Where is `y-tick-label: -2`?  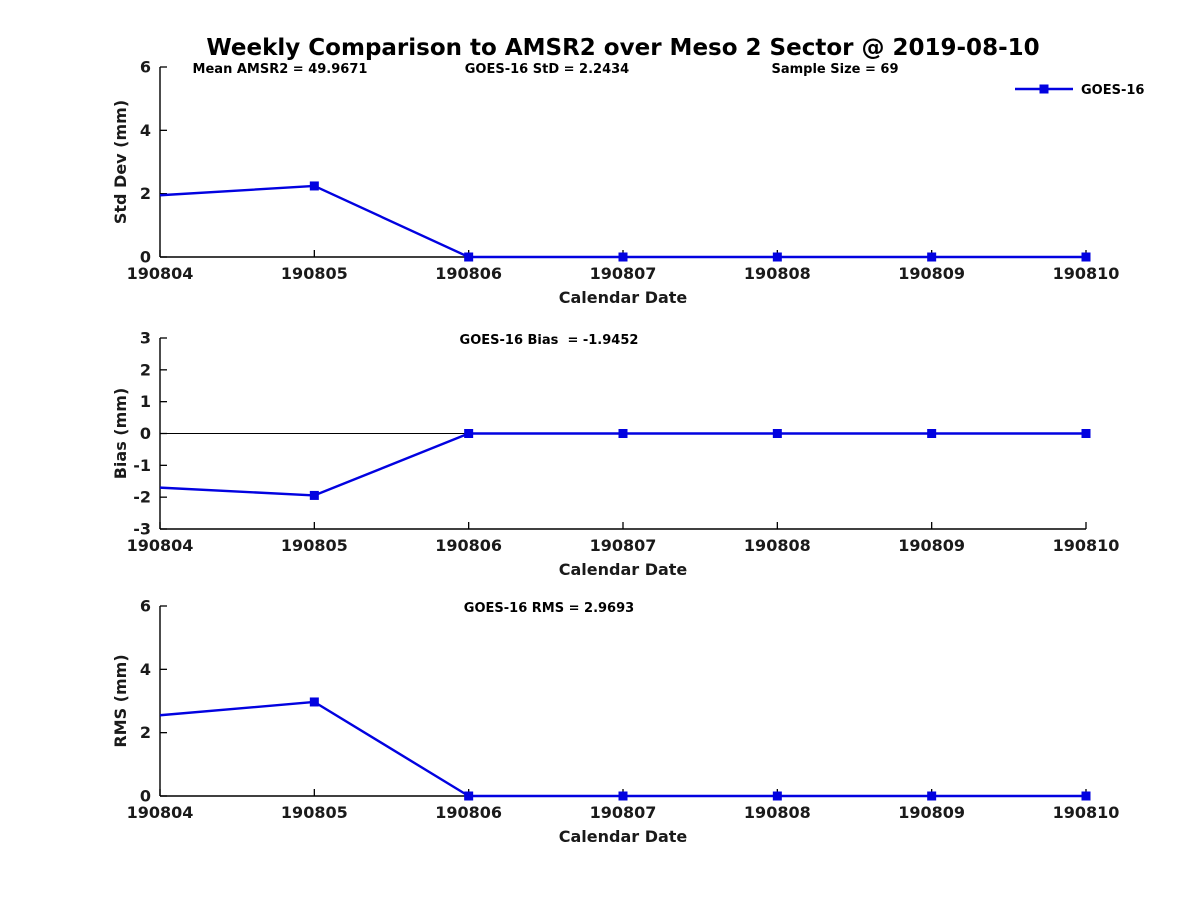 y-tick-label: -2 is located at coordinates (142, 497).